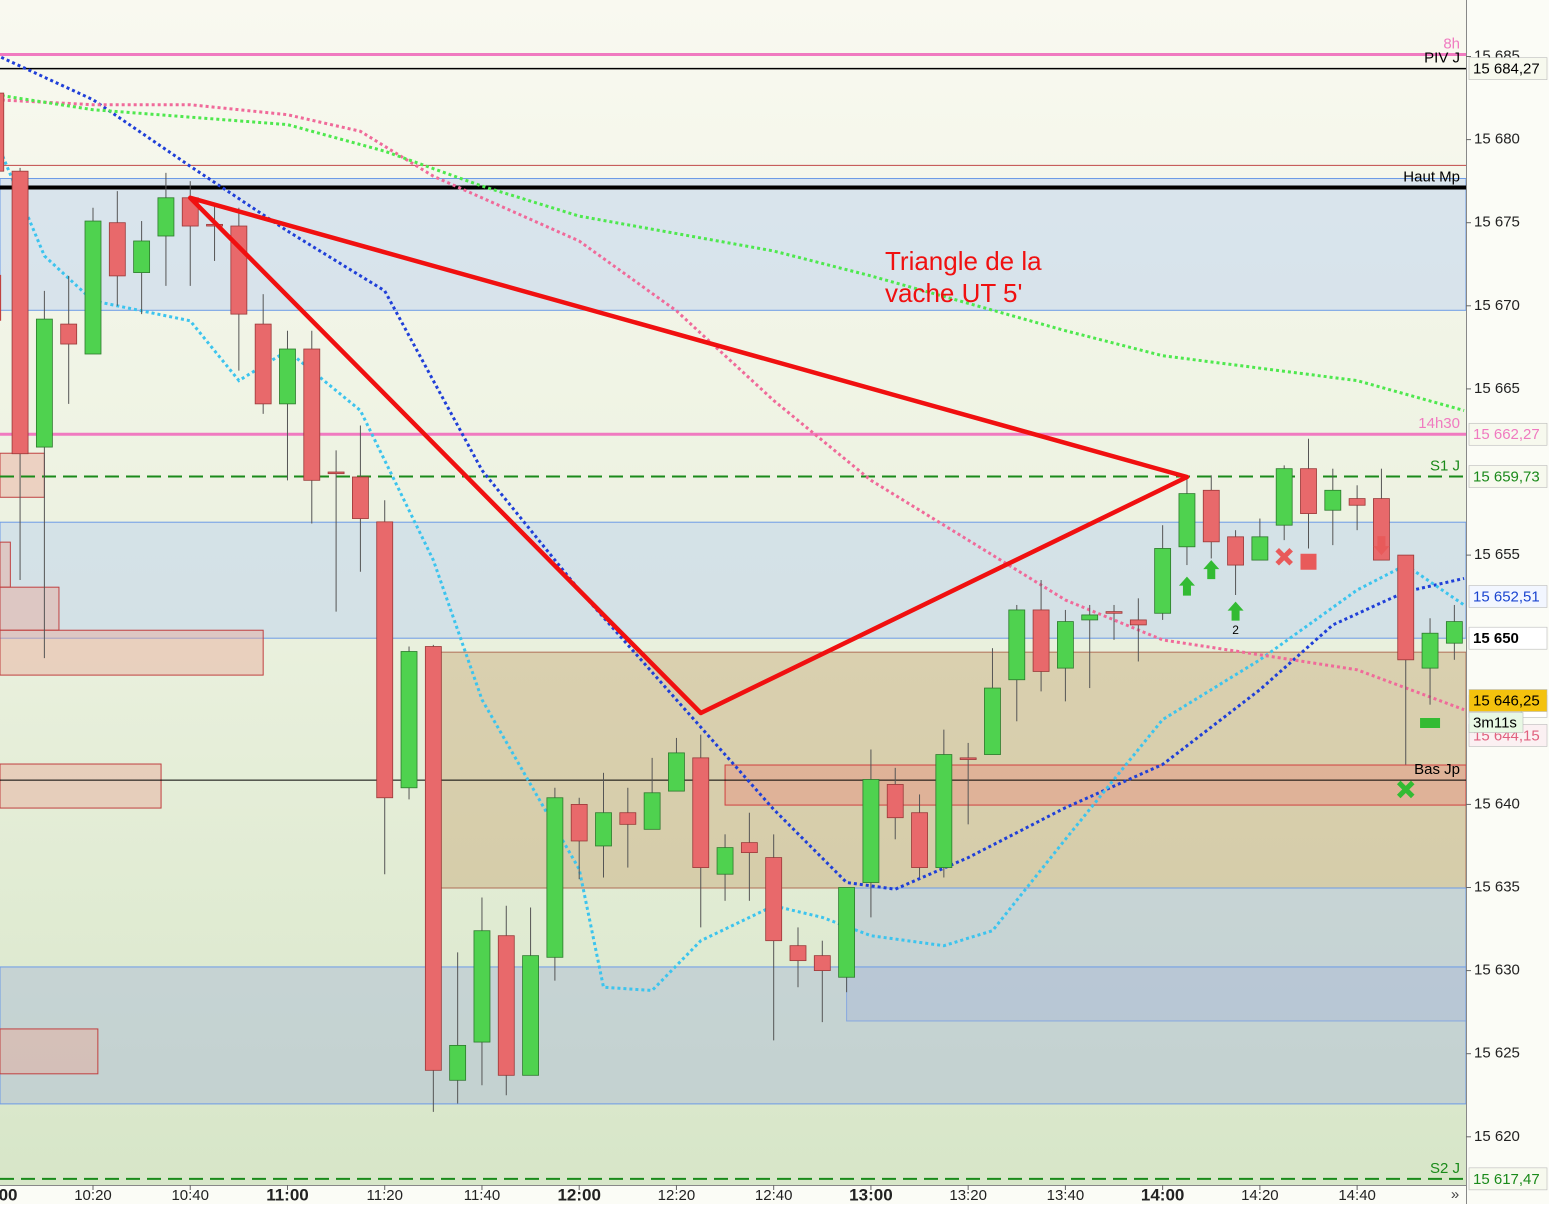 The width and height of the screenshot is (1549, 1209). Describe the element at coordinates (733, 1194) in the screenshot. I see `x-axis-background` at that location.